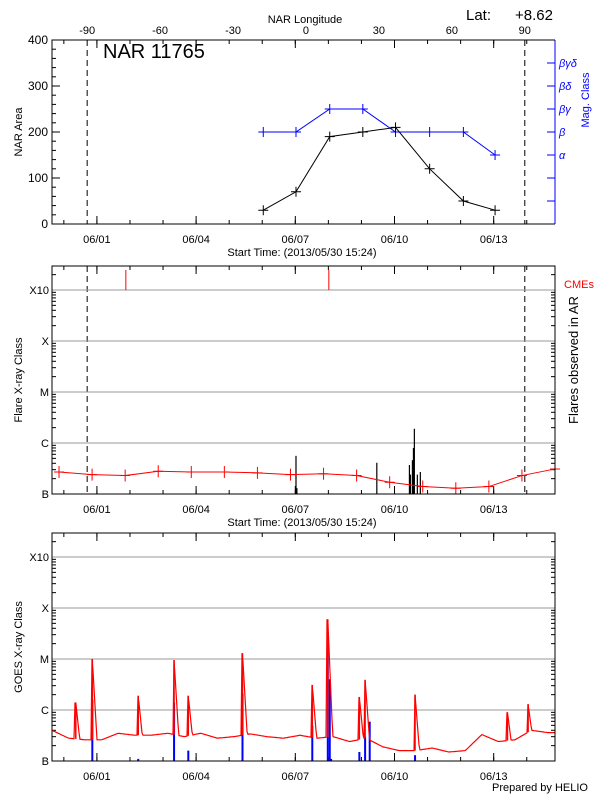 This screenshot has width=600, height=800. I want to click on mag-class-line, so click(379, 132).